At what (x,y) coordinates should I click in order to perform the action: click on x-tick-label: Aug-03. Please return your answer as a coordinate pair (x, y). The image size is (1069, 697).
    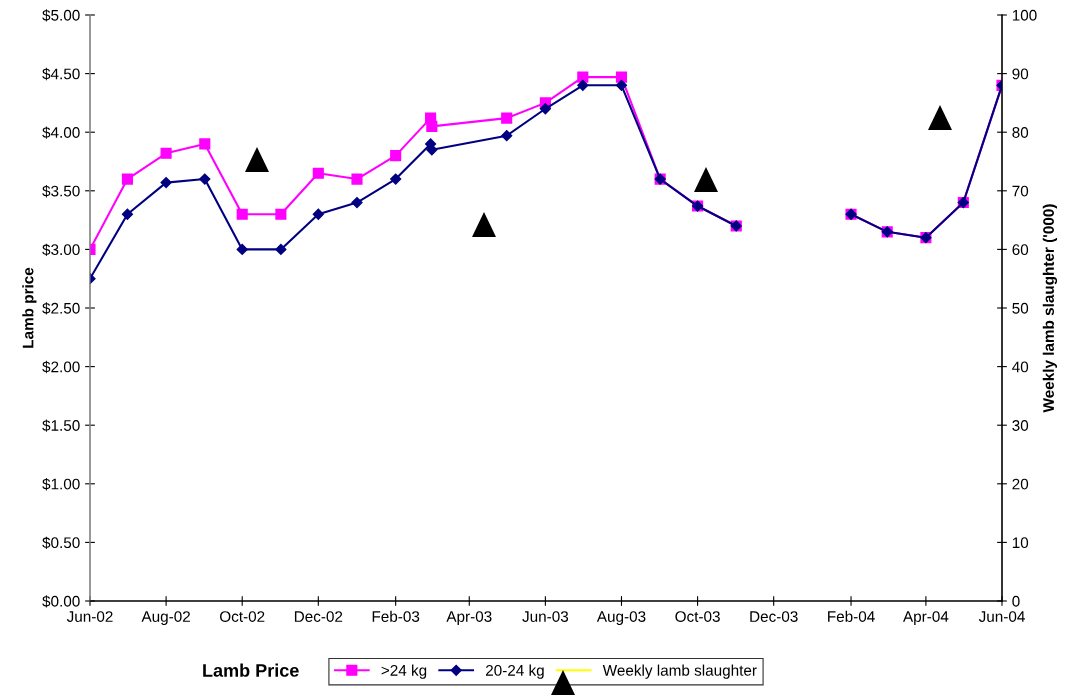
    Looking at the image, I should click on (621, 618).